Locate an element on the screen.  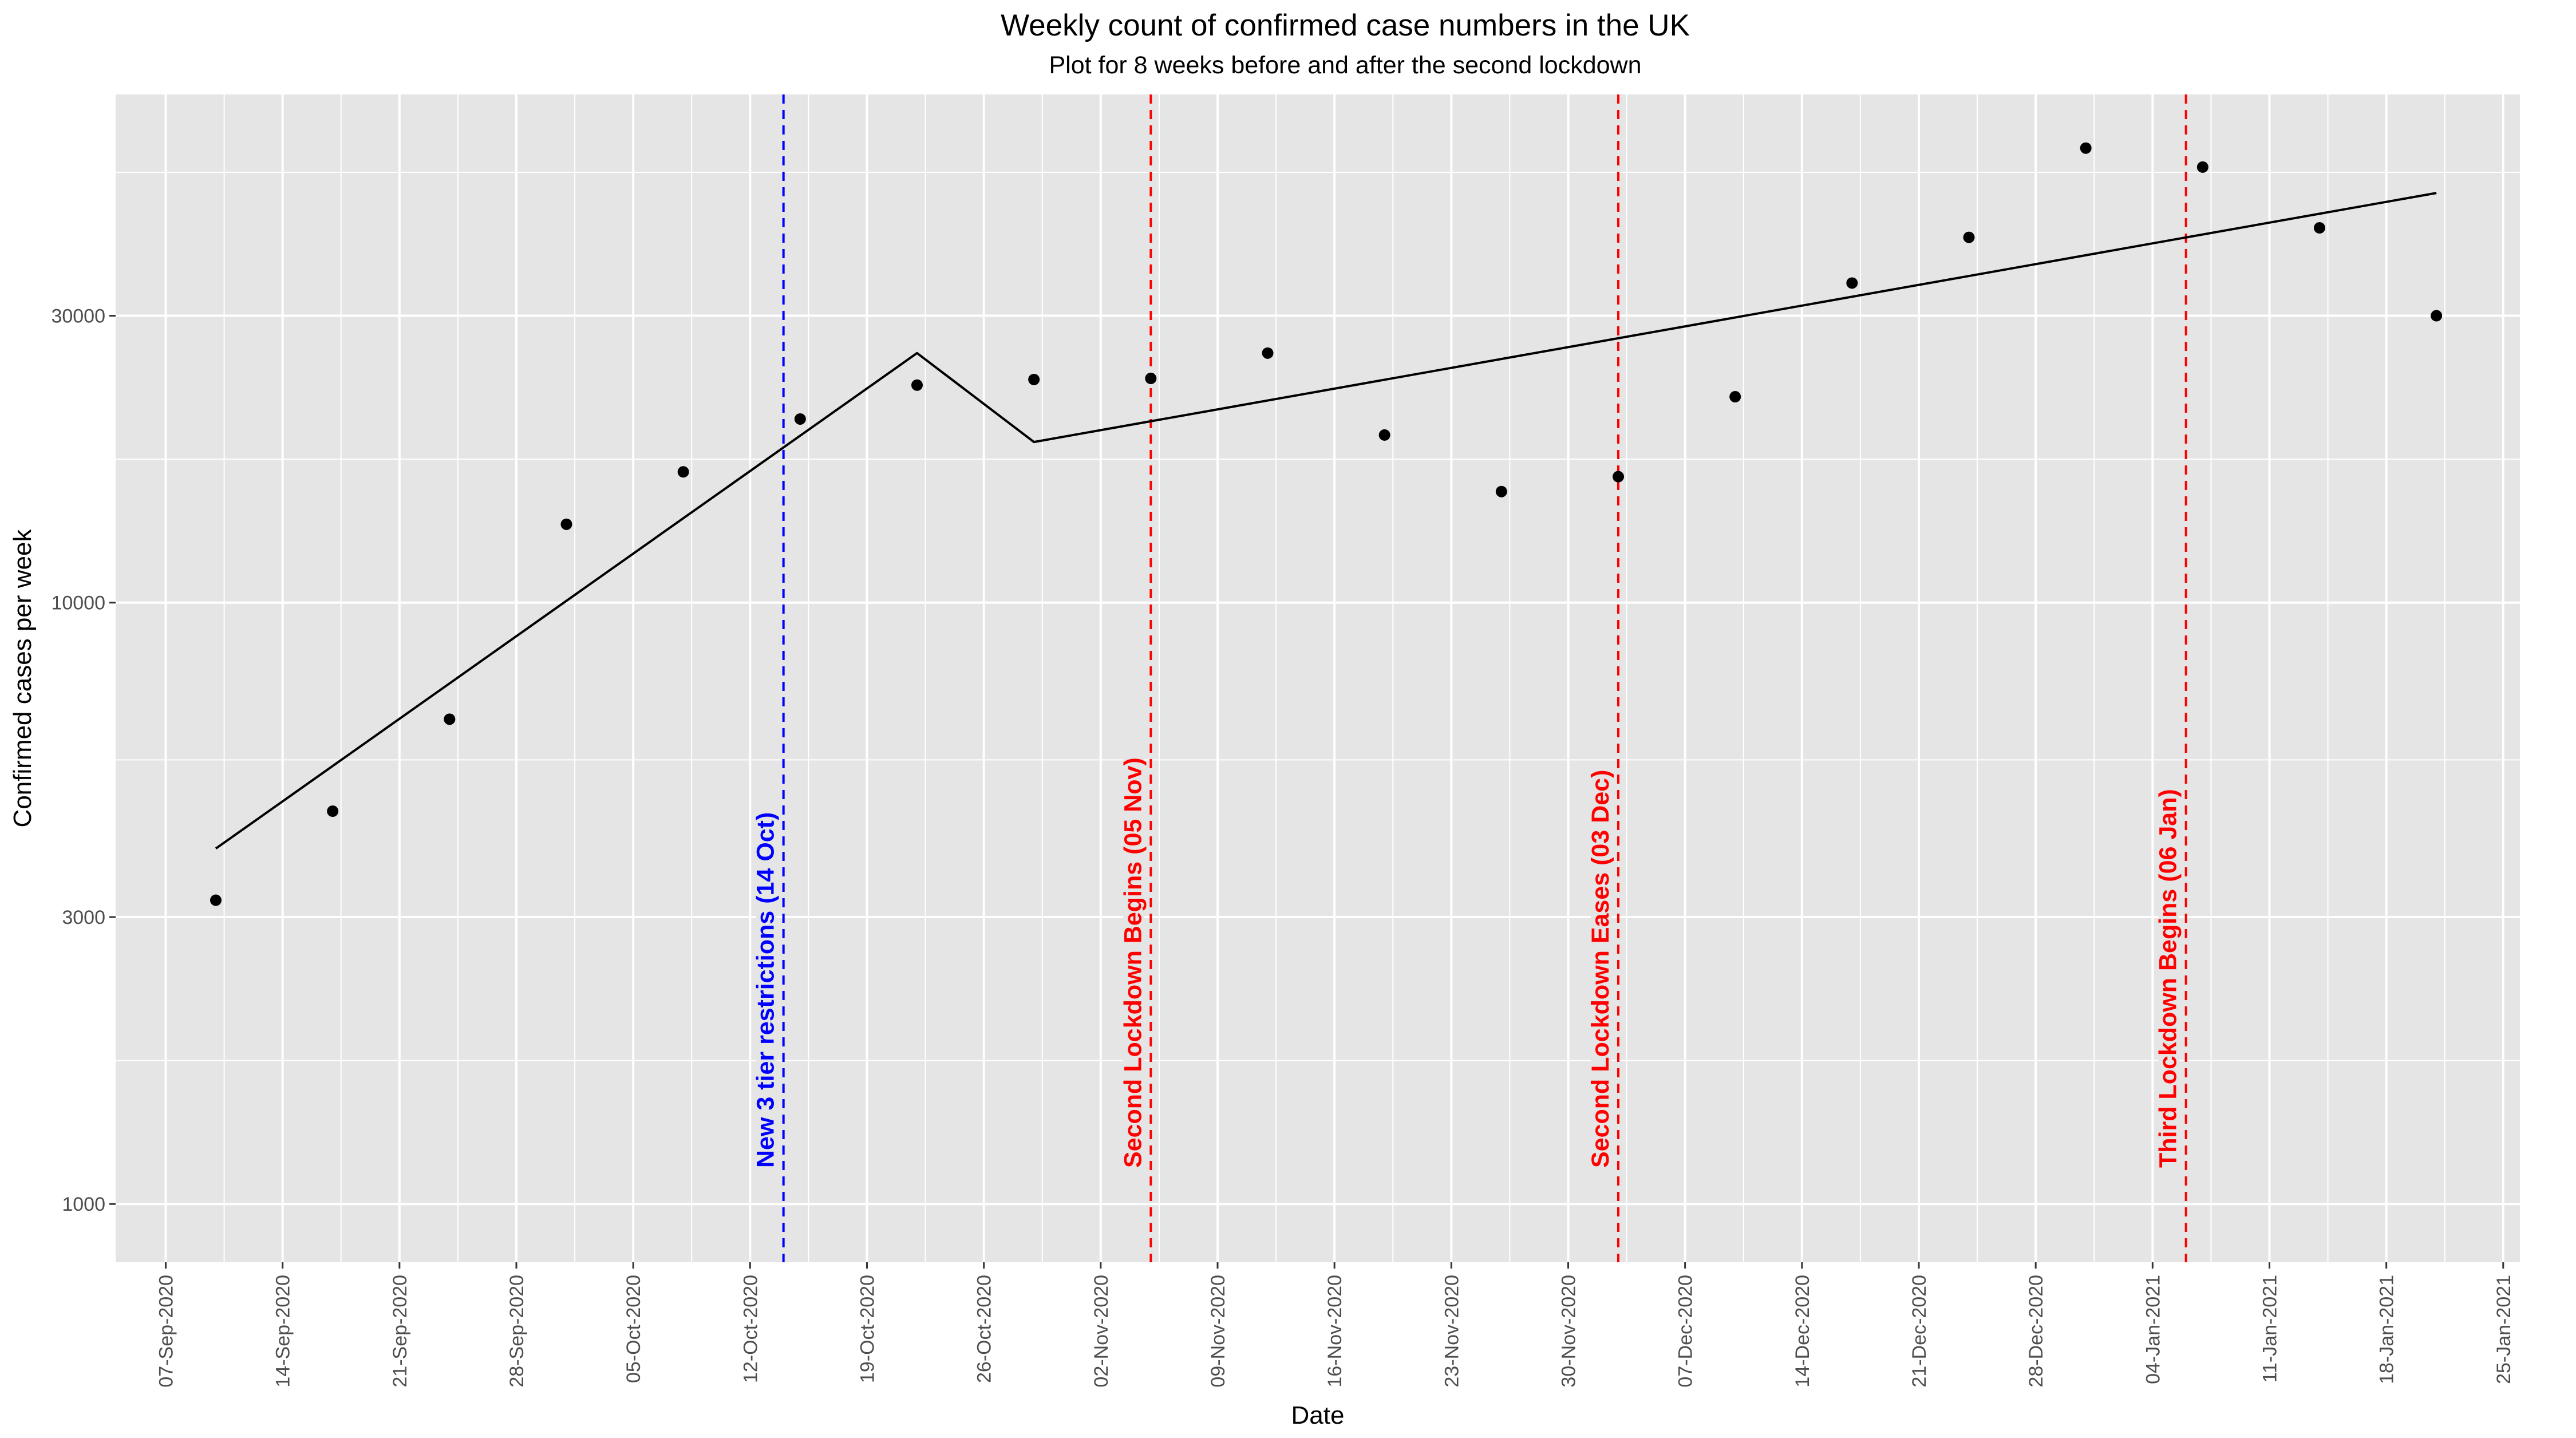
reference-line-label: Third Lockdown Begins (06 Jan) is located at coordinates (2168, 978).